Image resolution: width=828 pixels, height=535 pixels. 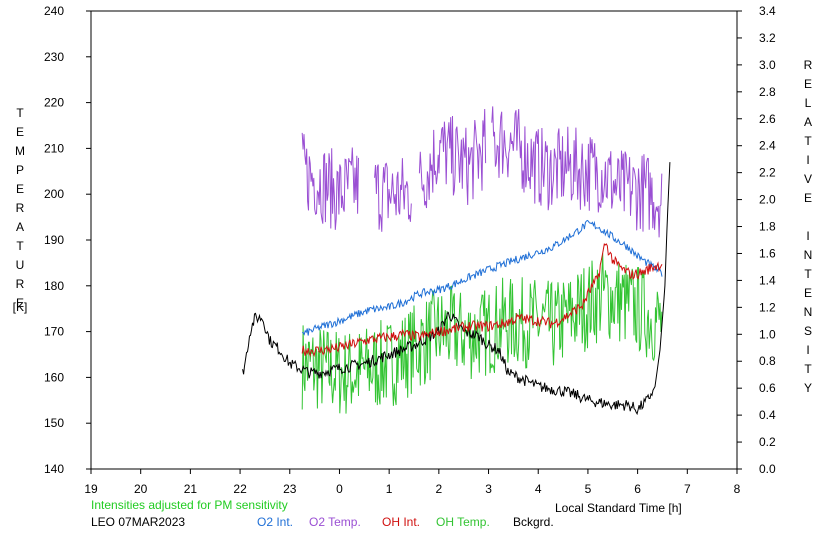 I want to click on x-tick-label: 20, so click(x=141, y=489).